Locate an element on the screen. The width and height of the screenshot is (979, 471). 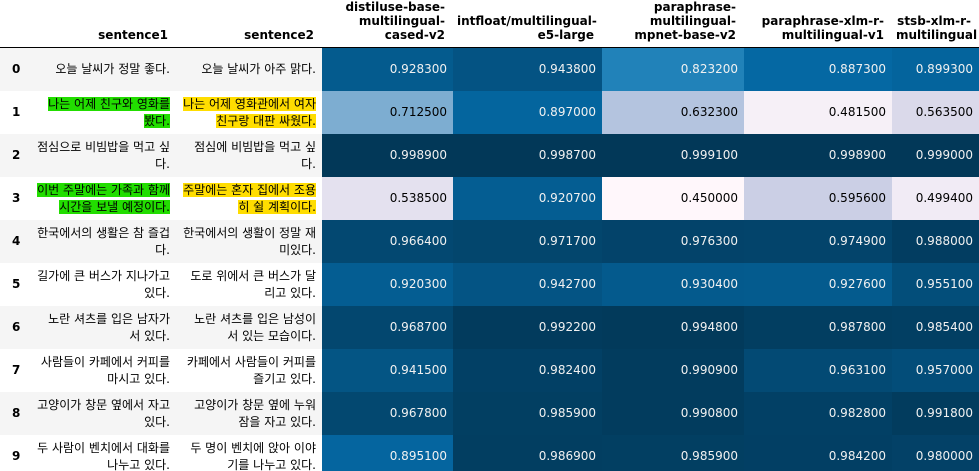
sentence1-cell: 사람들이 카페에서 커피를 마시고 있다. is located at coordinates (103, 370).